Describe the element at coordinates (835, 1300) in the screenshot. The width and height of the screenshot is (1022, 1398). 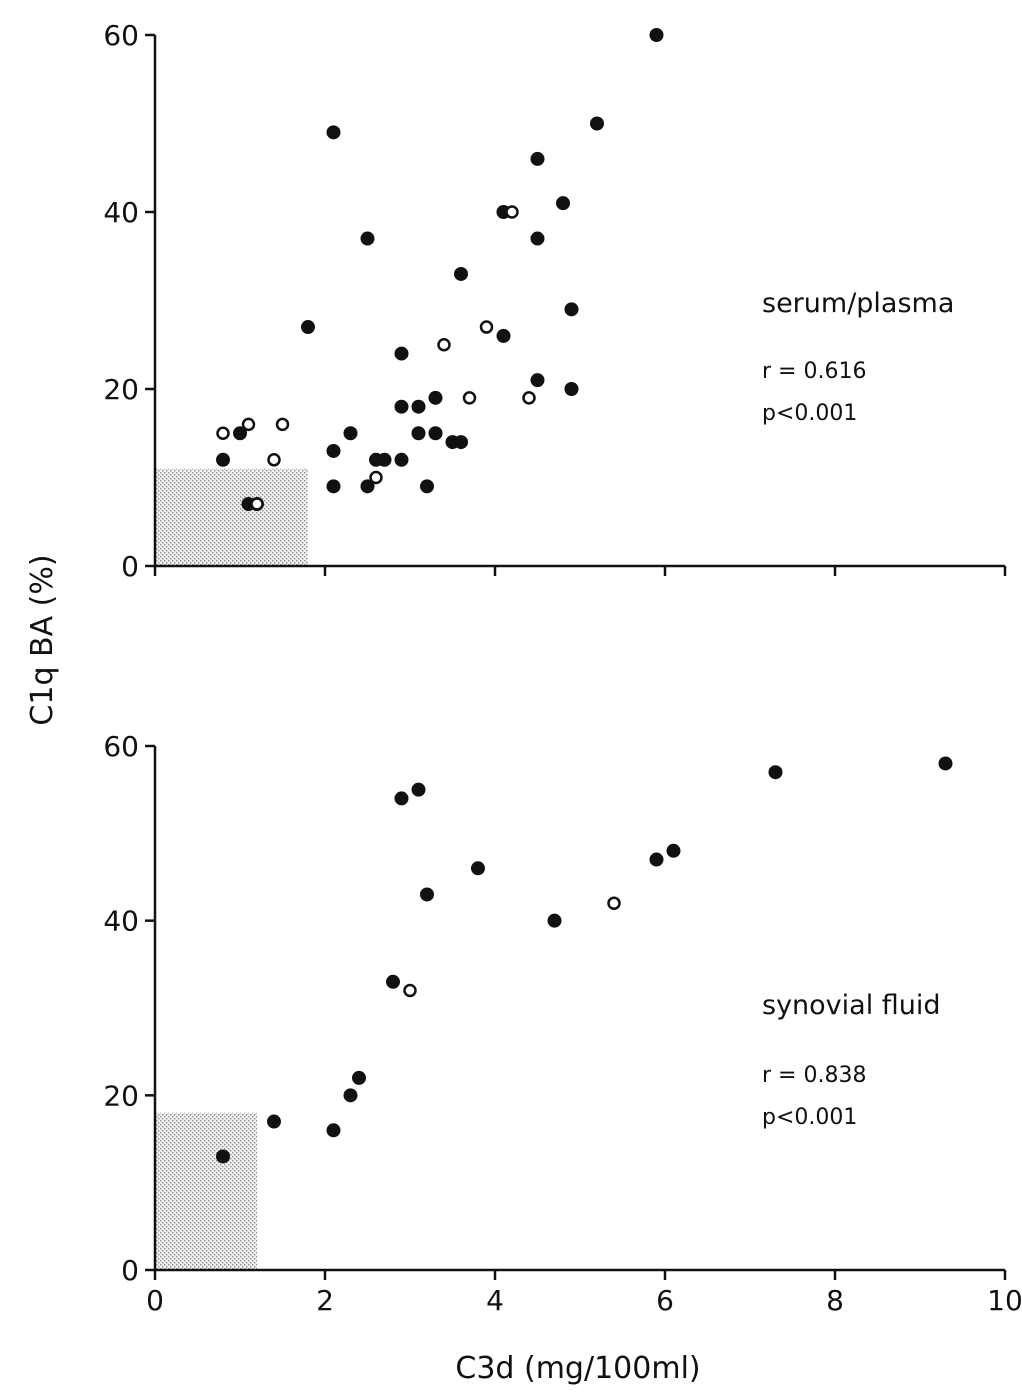
I see `x-tick-label: 8` at that location.